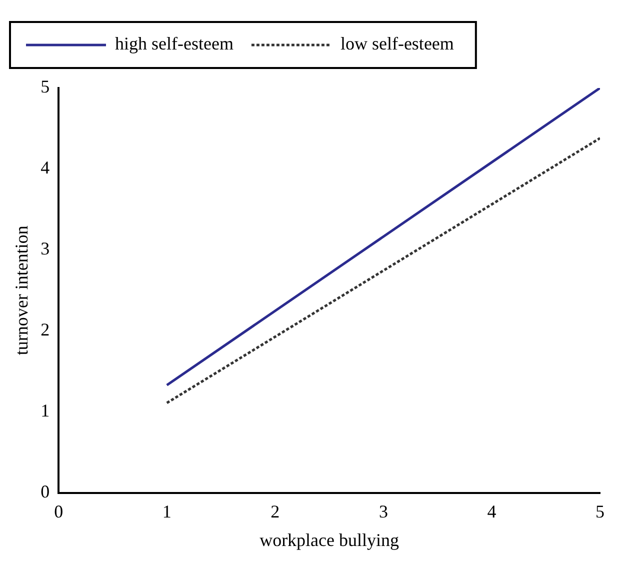 This screenshot has width=622, height=564. What do you see at coordinates (491, 511) in the screenshot?
I see `x-tick-label: 4` at bounding box center [491, 511].